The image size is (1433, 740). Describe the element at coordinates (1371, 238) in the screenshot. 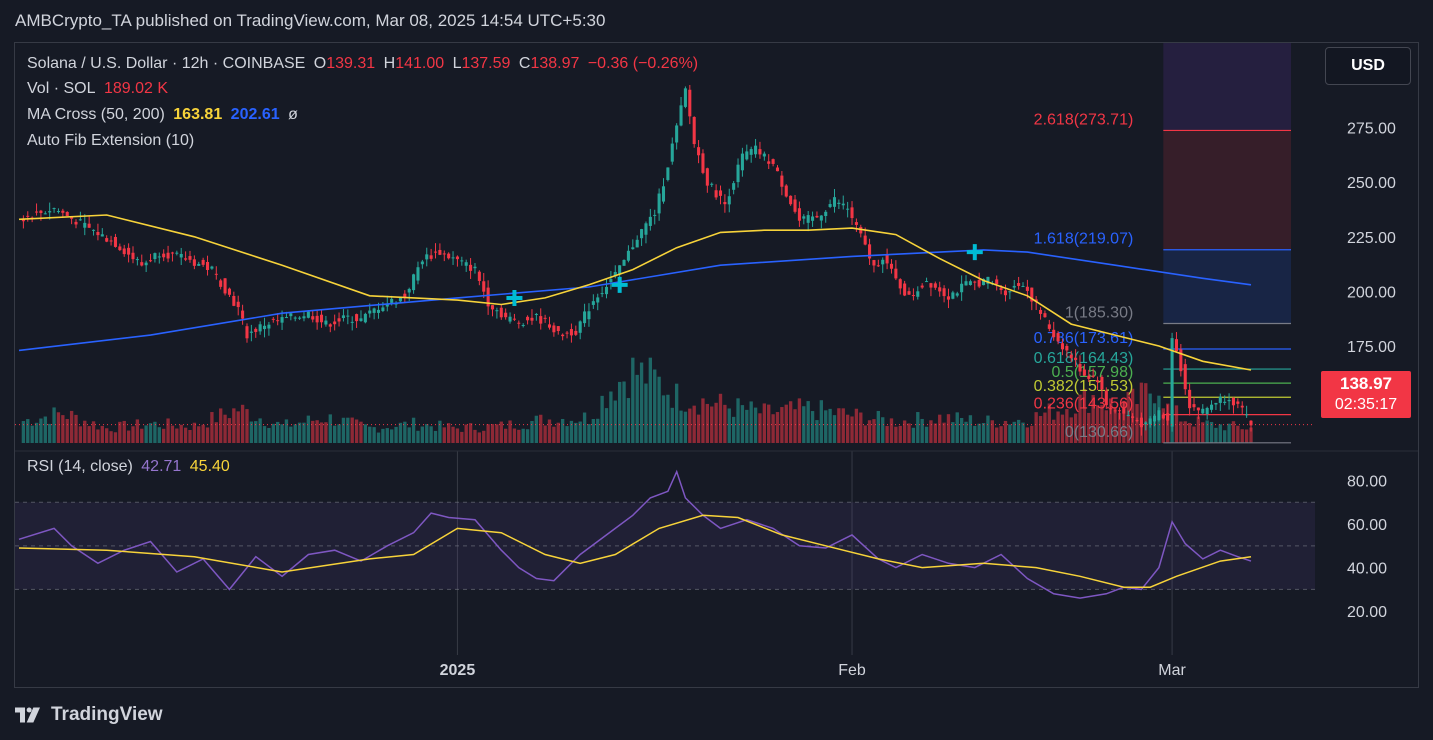

I see `price-axis-tick: 225.00` at that location.